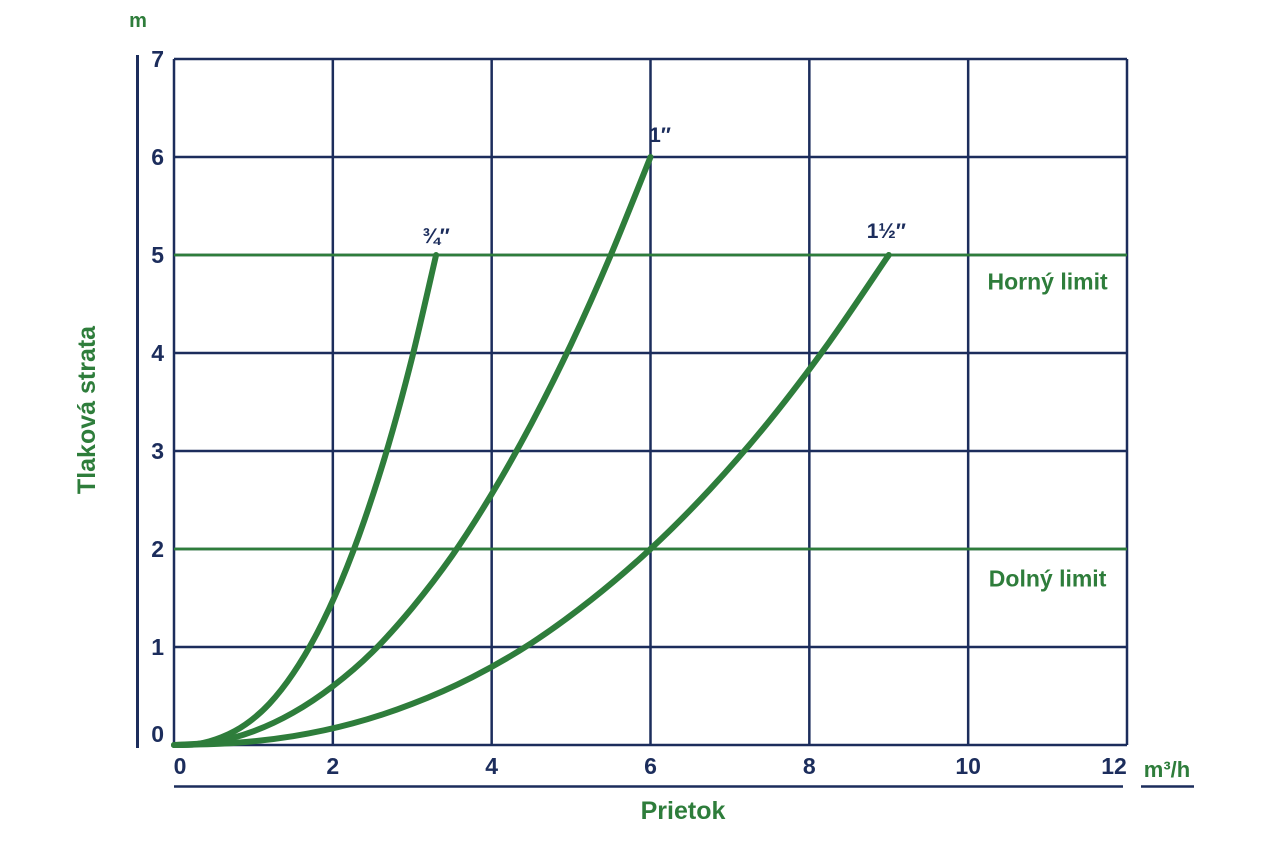  Describe the element at coordinates (809, 766) in the screenshot. I see `x-tick-label: 8` at that location.